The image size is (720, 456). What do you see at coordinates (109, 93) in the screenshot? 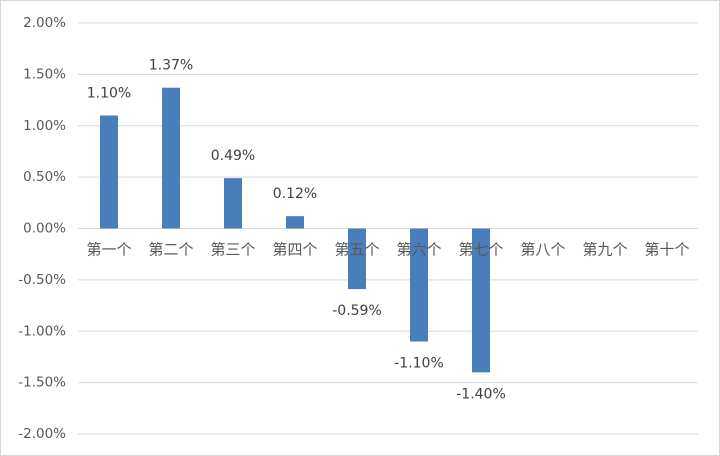
I see `data-label: 1.10%` at bounding box center [109, 93].